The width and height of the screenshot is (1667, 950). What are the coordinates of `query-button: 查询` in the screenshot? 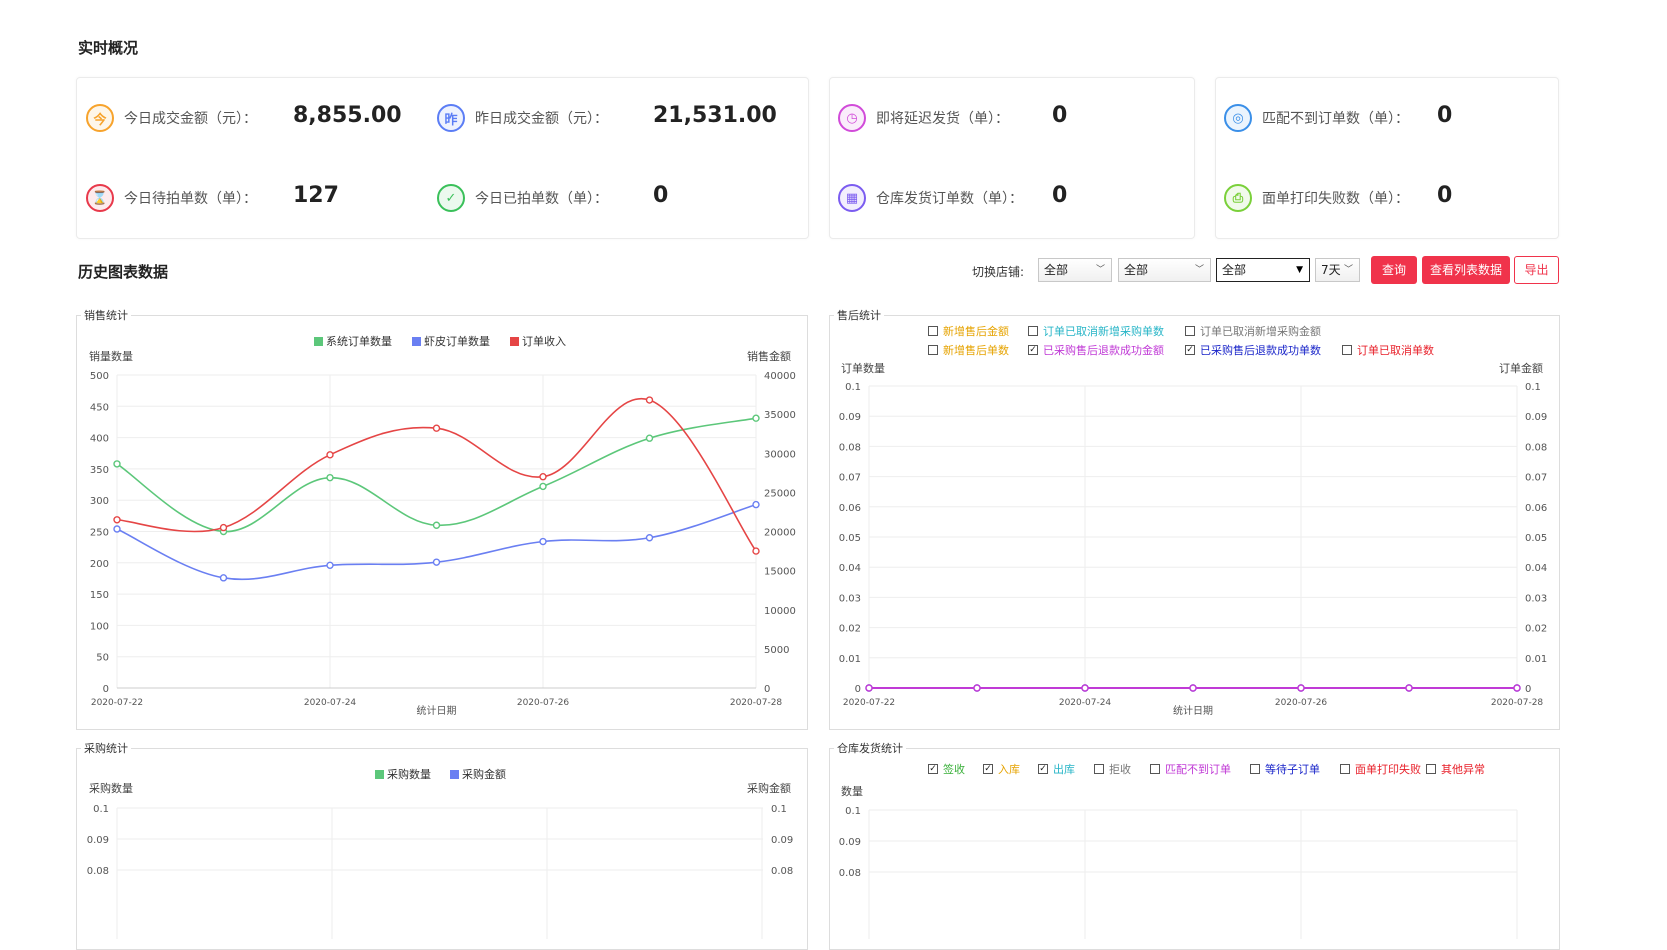 It's located at (1394, 270).